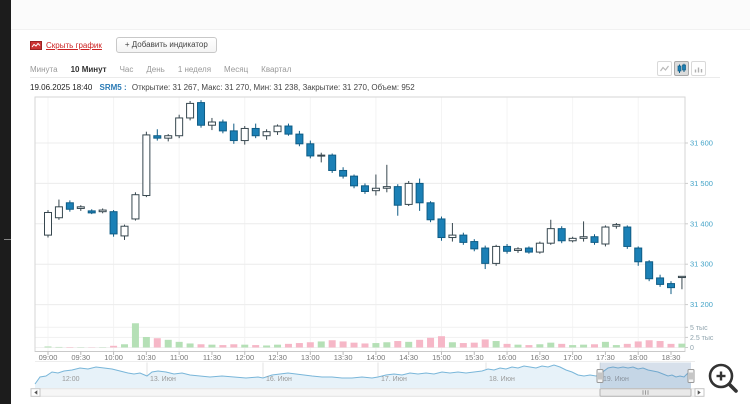  Describe the element at coordinates (44, 69) in the screenshot. I see `interval-tab-0: Минута` at that location.